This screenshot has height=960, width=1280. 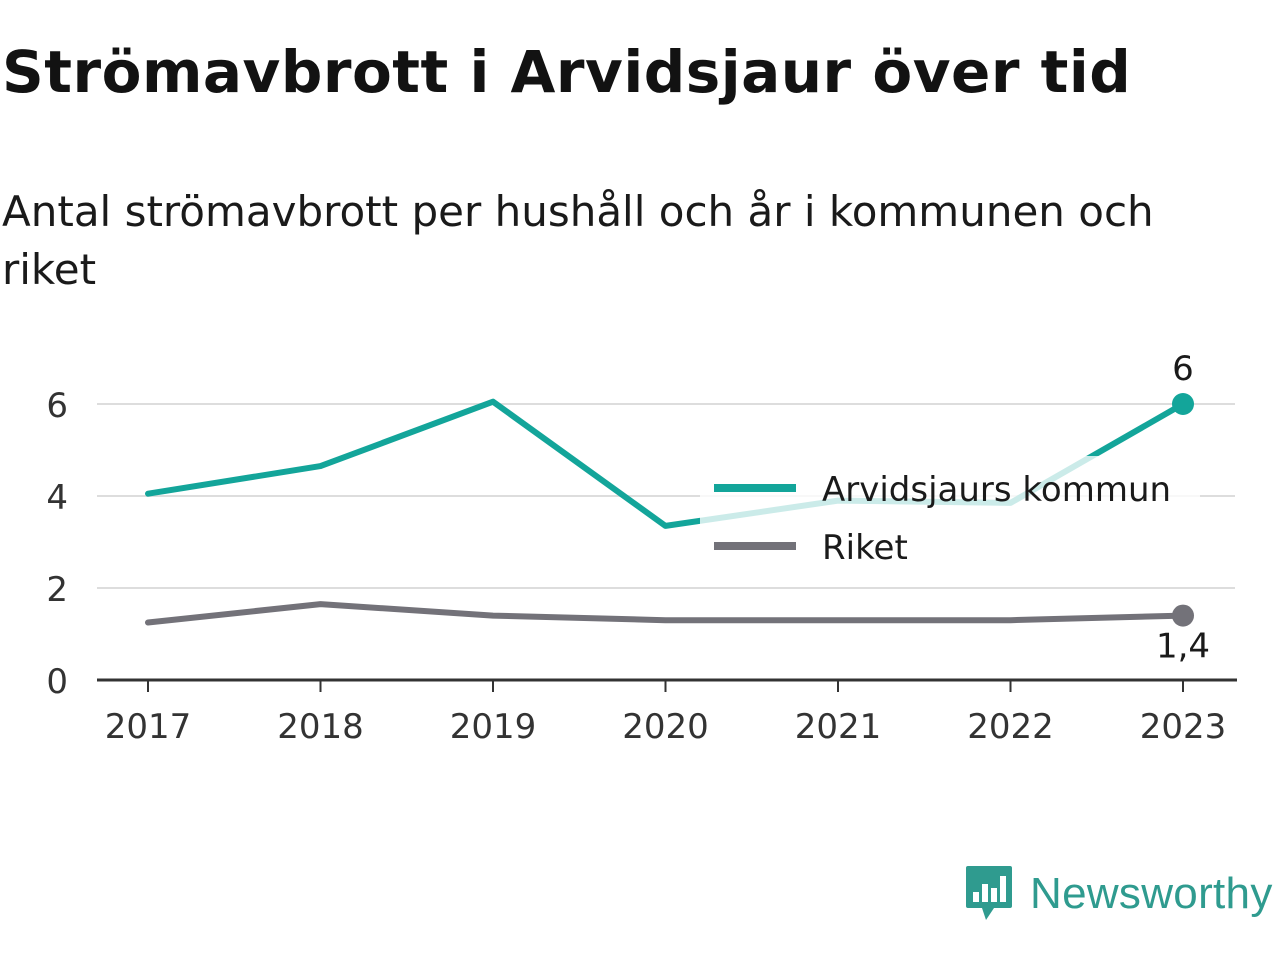 What do you see at coordinates (865, 548) in the screenshot?
I see `legend-label: Riket` at bounding box center [865, 548].